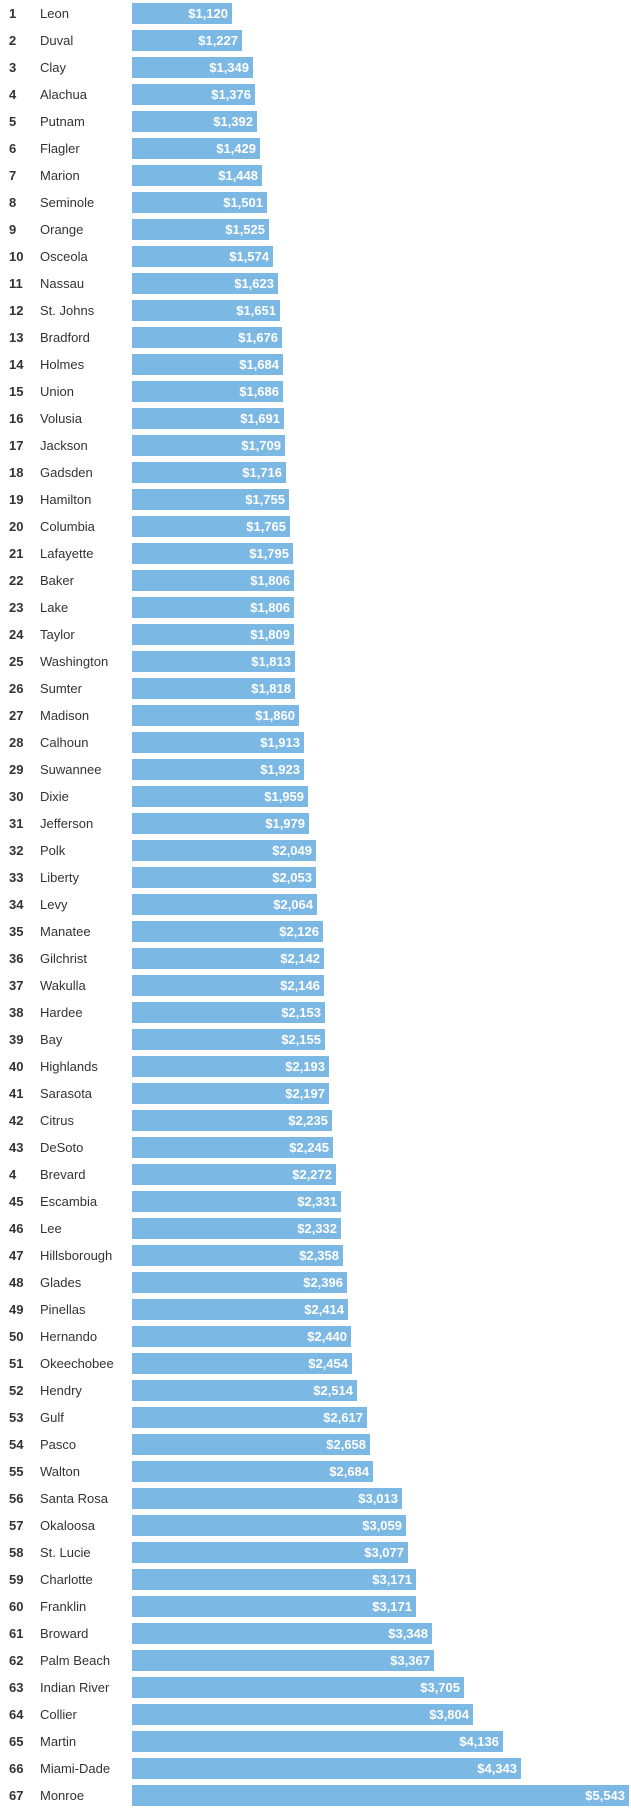  I want to click on value-label: $1,392, so click(233, 121).